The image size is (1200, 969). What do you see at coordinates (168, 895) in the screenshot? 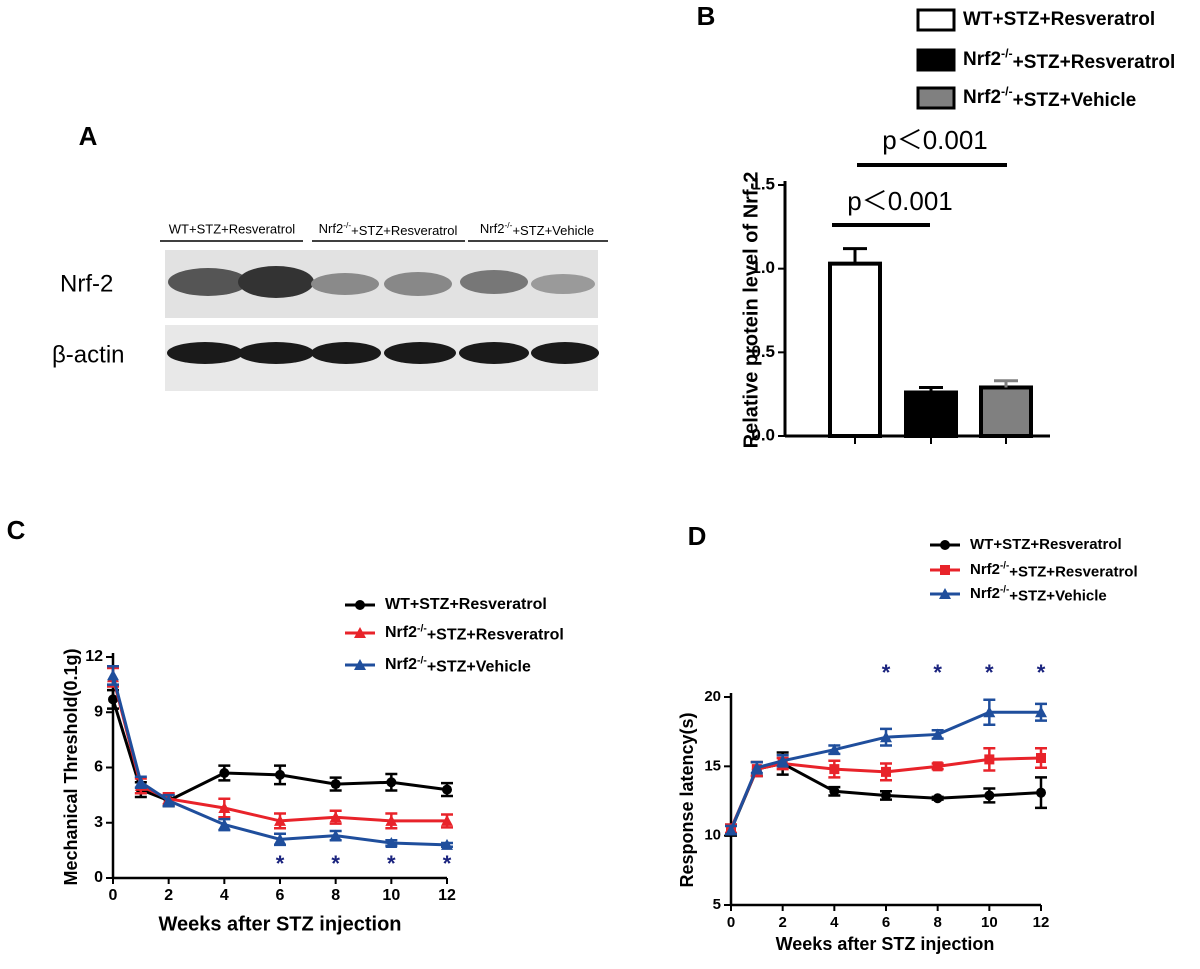
I see `x-tick-label: 2` at bounding box center [168, 895].